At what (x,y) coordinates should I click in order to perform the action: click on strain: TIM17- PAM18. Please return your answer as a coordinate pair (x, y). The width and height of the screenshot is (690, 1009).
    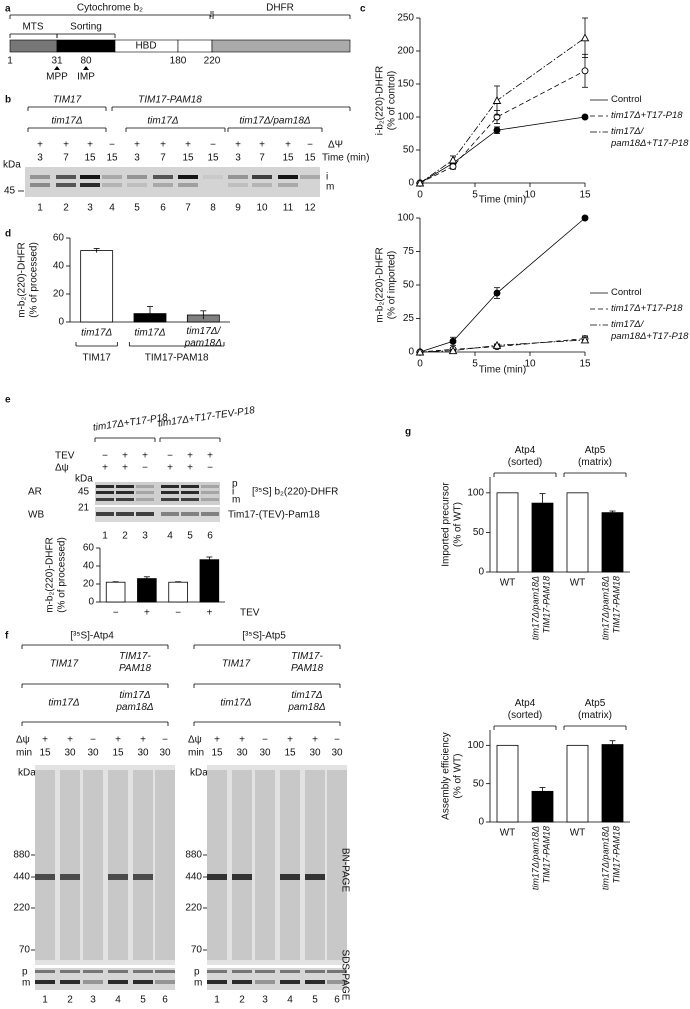
    Looking at the image, I should click on (135, 662).